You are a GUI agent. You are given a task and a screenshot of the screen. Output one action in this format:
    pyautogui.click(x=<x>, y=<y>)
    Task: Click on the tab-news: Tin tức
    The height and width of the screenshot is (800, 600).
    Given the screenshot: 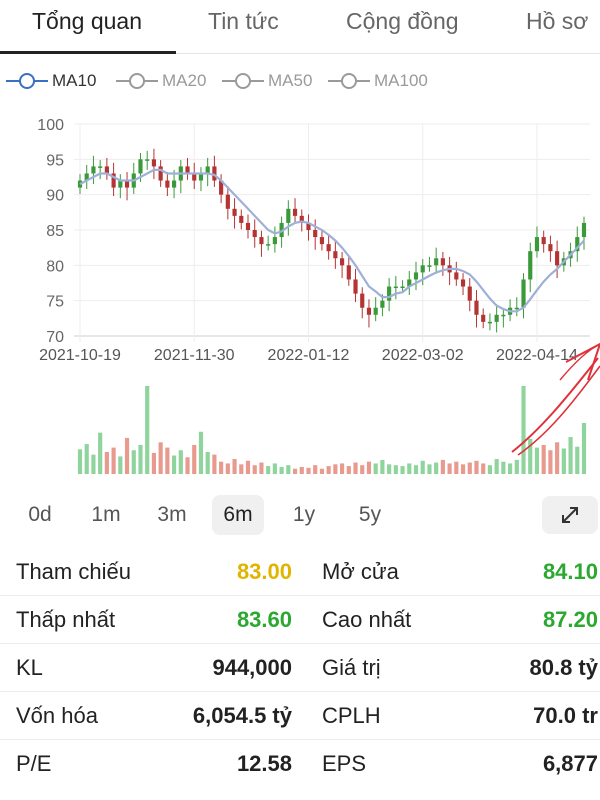 What is the action you would take?
    pyautogui.click(x=243, y=21)
    